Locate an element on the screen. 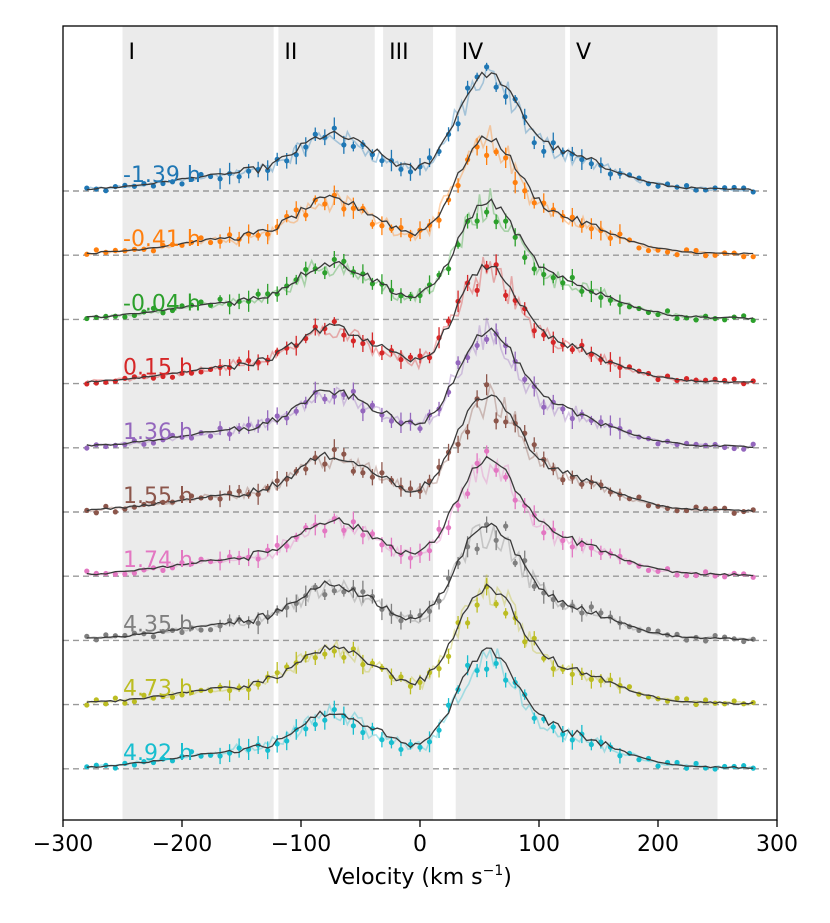 The image size is (830, 923). x-axis-label: Velocity (km s−1) is located at coordinates (420, 876).